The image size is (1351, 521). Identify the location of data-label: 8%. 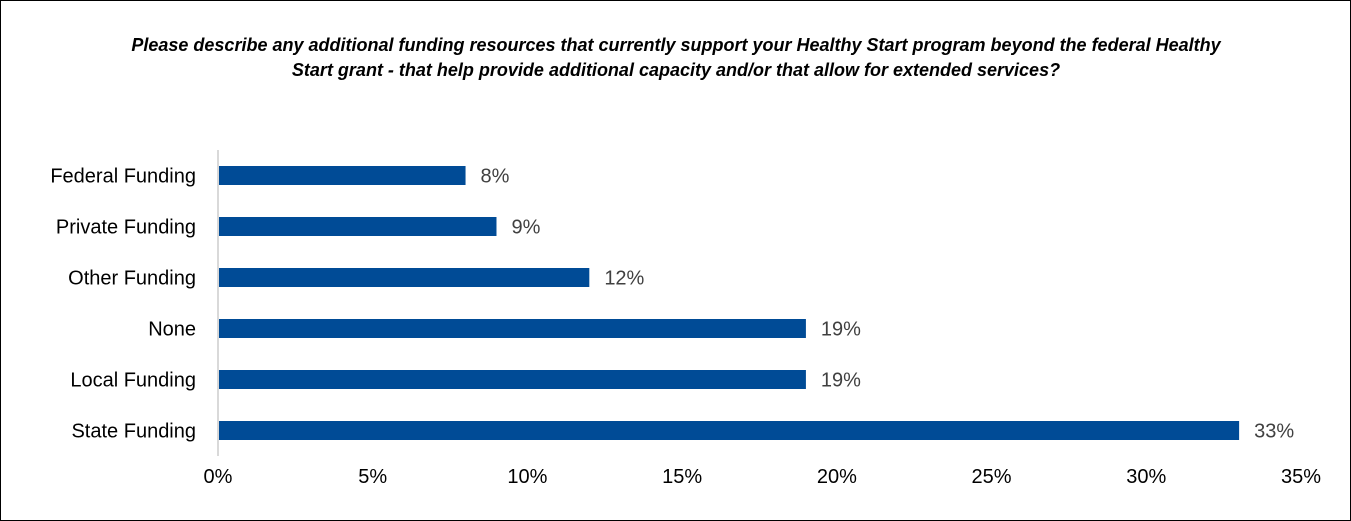
(495, 177).